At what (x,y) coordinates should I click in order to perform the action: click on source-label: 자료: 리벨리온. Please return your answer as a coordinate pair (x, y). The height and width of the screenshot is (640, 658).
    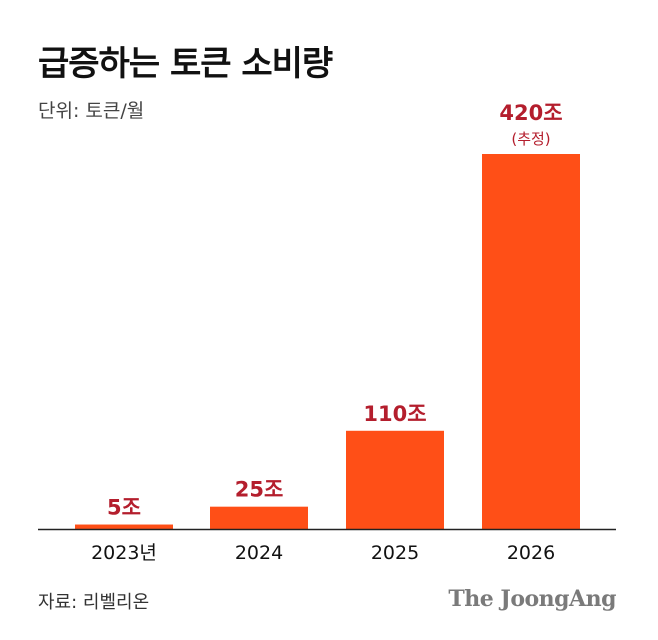
    Looking at the image, I should click on (94, 602).